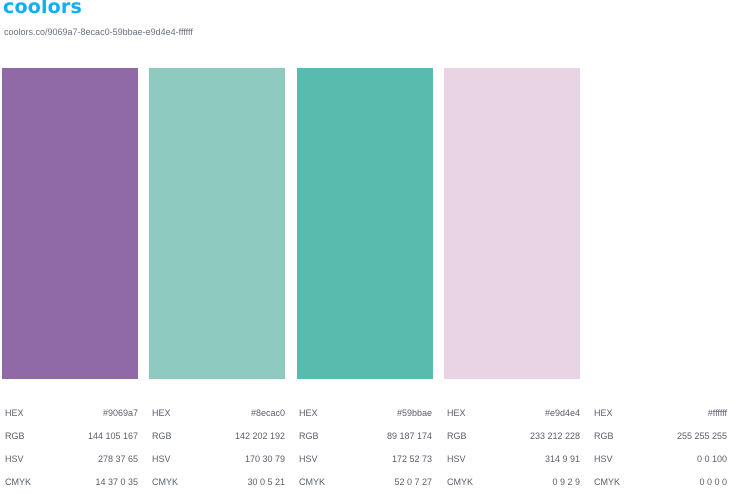 Image resolution: width=733 pixels, height=494 pixels. What do you see at coordinates (660, 436) in the screenshot?
I see `rgb-row: RGB 255 255 255` at bounding box center [660, 436].